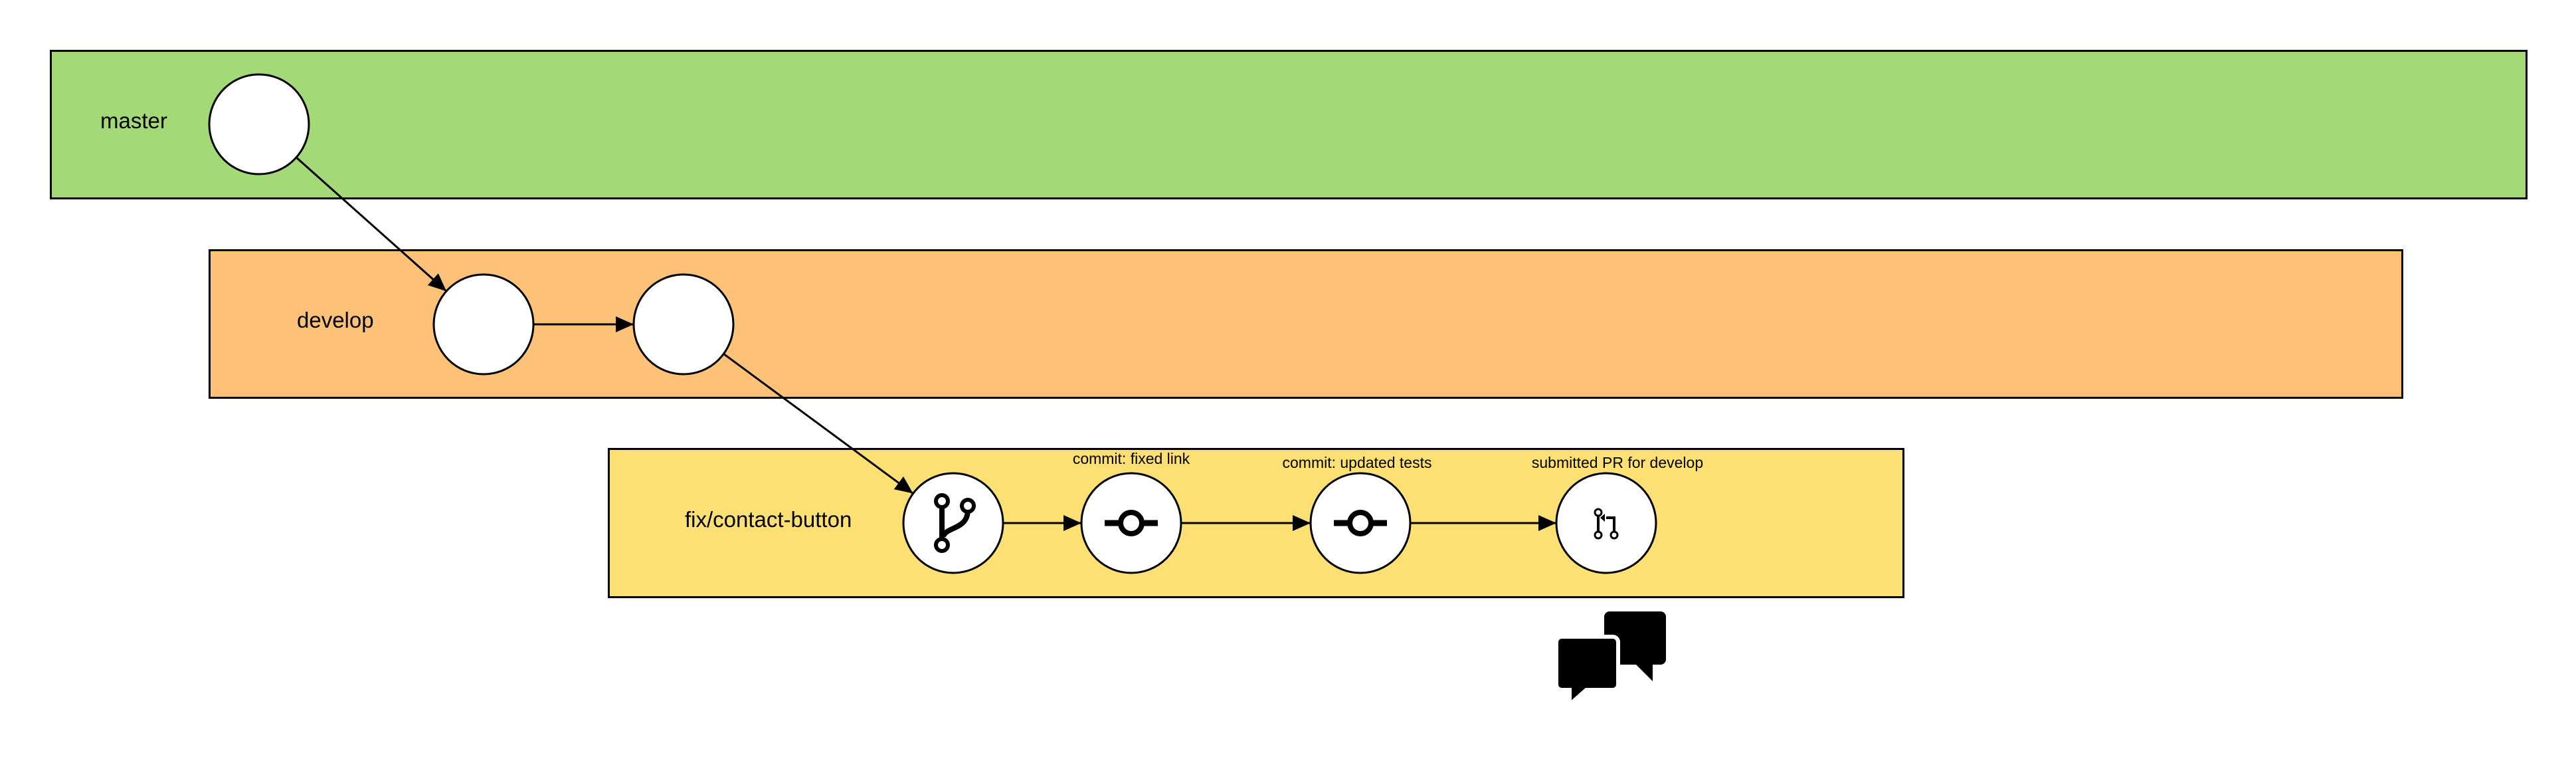  Describe the element at coordinates (483, 324) in the screenshot. I see `node-d1` at that location.